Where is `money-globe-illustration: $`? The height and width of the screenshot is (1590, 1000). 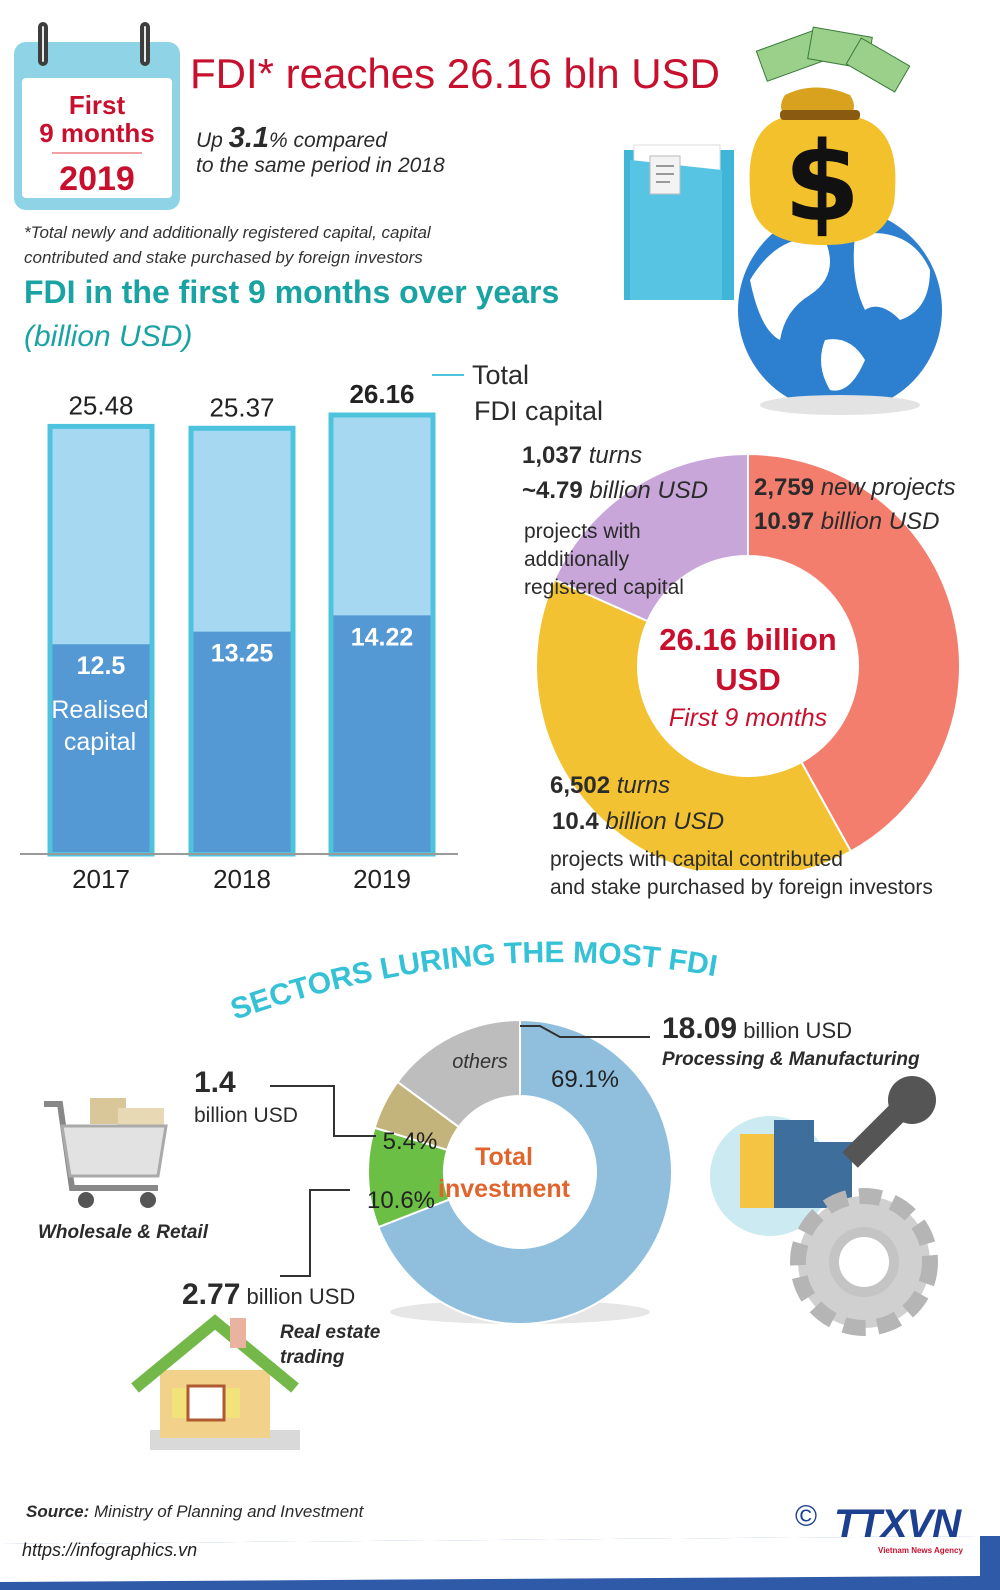 money-globe-illustration: $ is located at coordinates (783, 220).